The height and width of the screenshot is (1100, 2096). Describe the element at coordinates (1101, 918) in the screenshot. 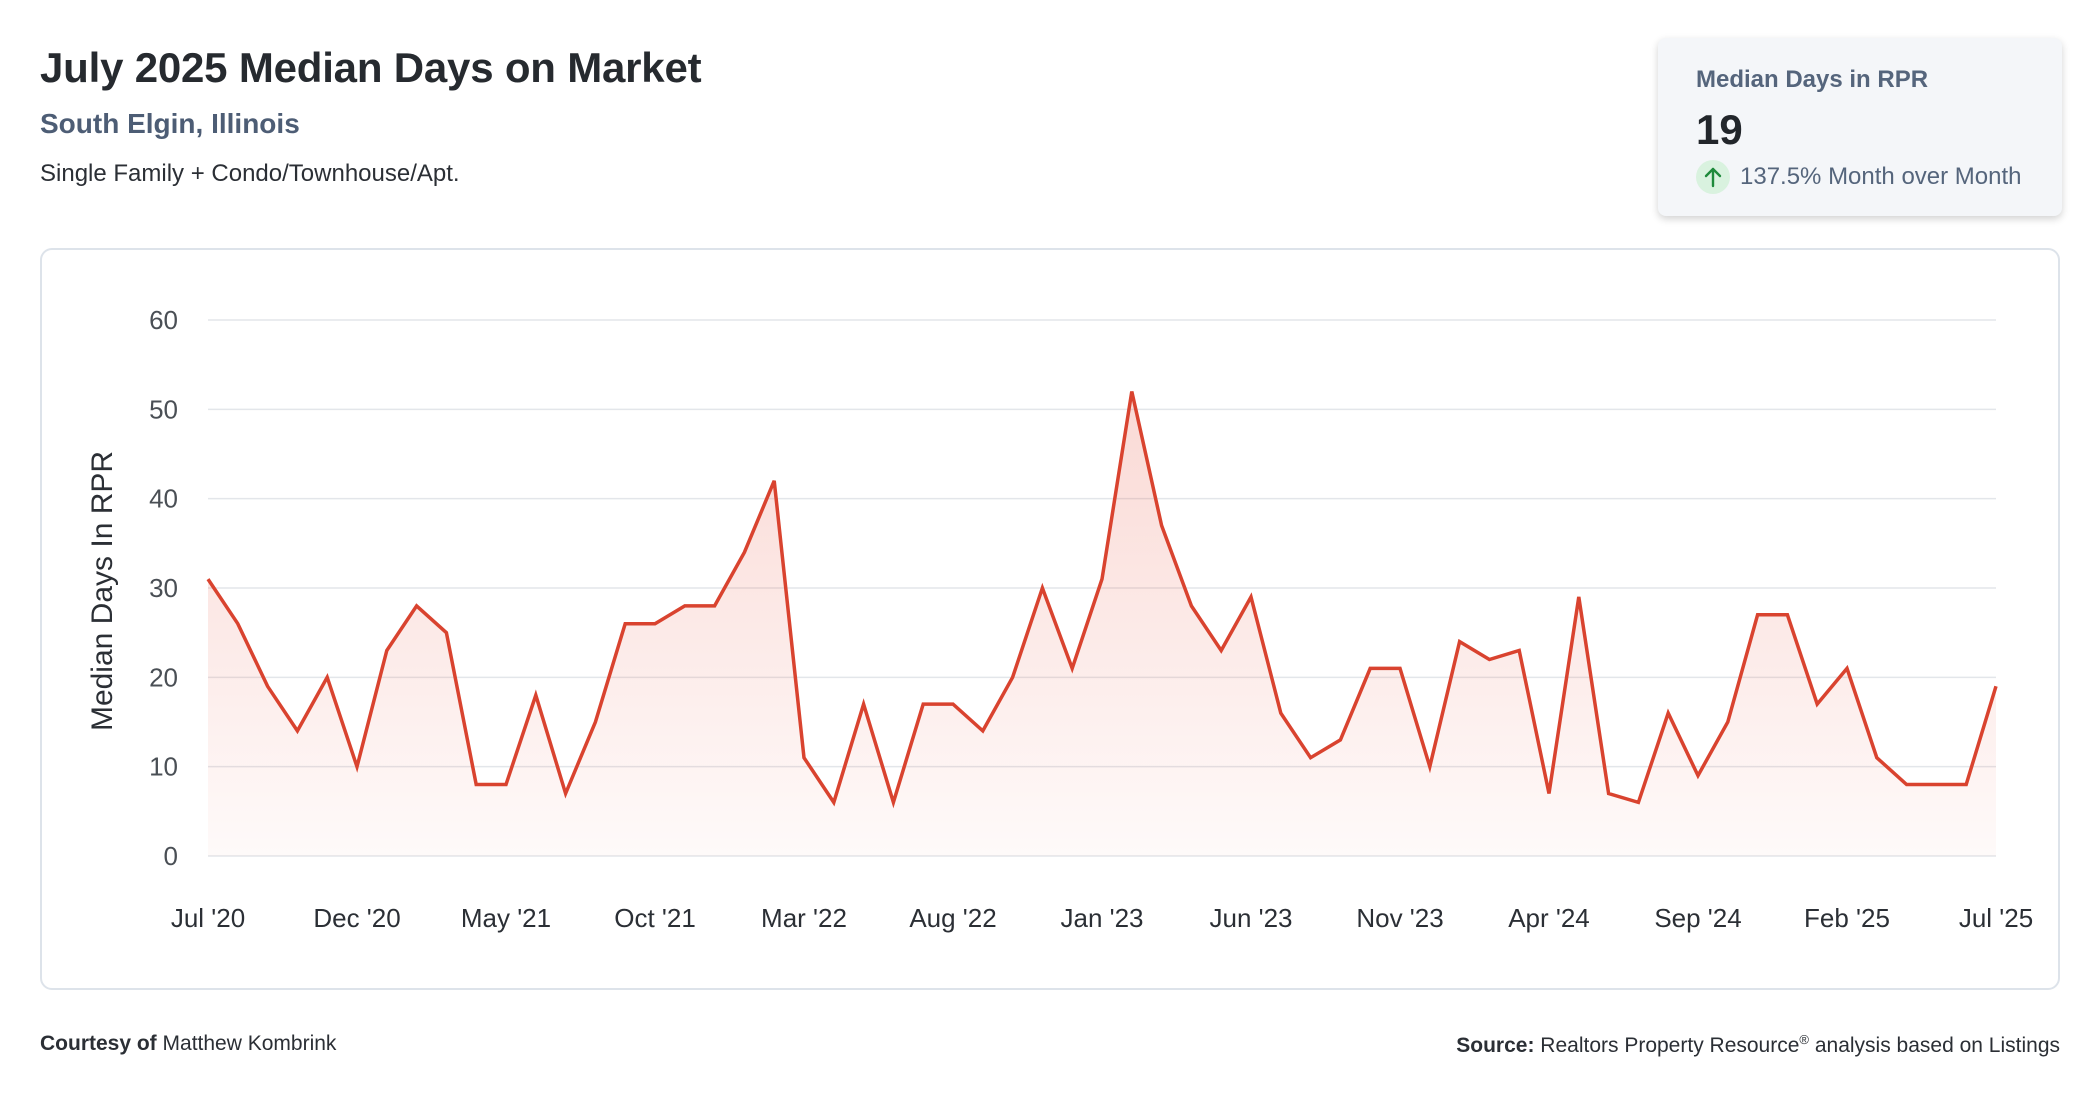

I see `x-tick-label: Jan '23` at that location.